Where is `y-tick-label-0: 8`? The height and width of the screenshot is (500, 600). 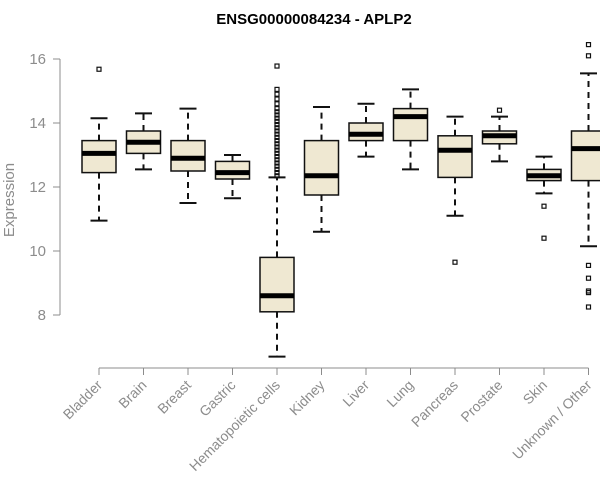 y-tick-label-0: 8 is located at coordinates (42, 315).